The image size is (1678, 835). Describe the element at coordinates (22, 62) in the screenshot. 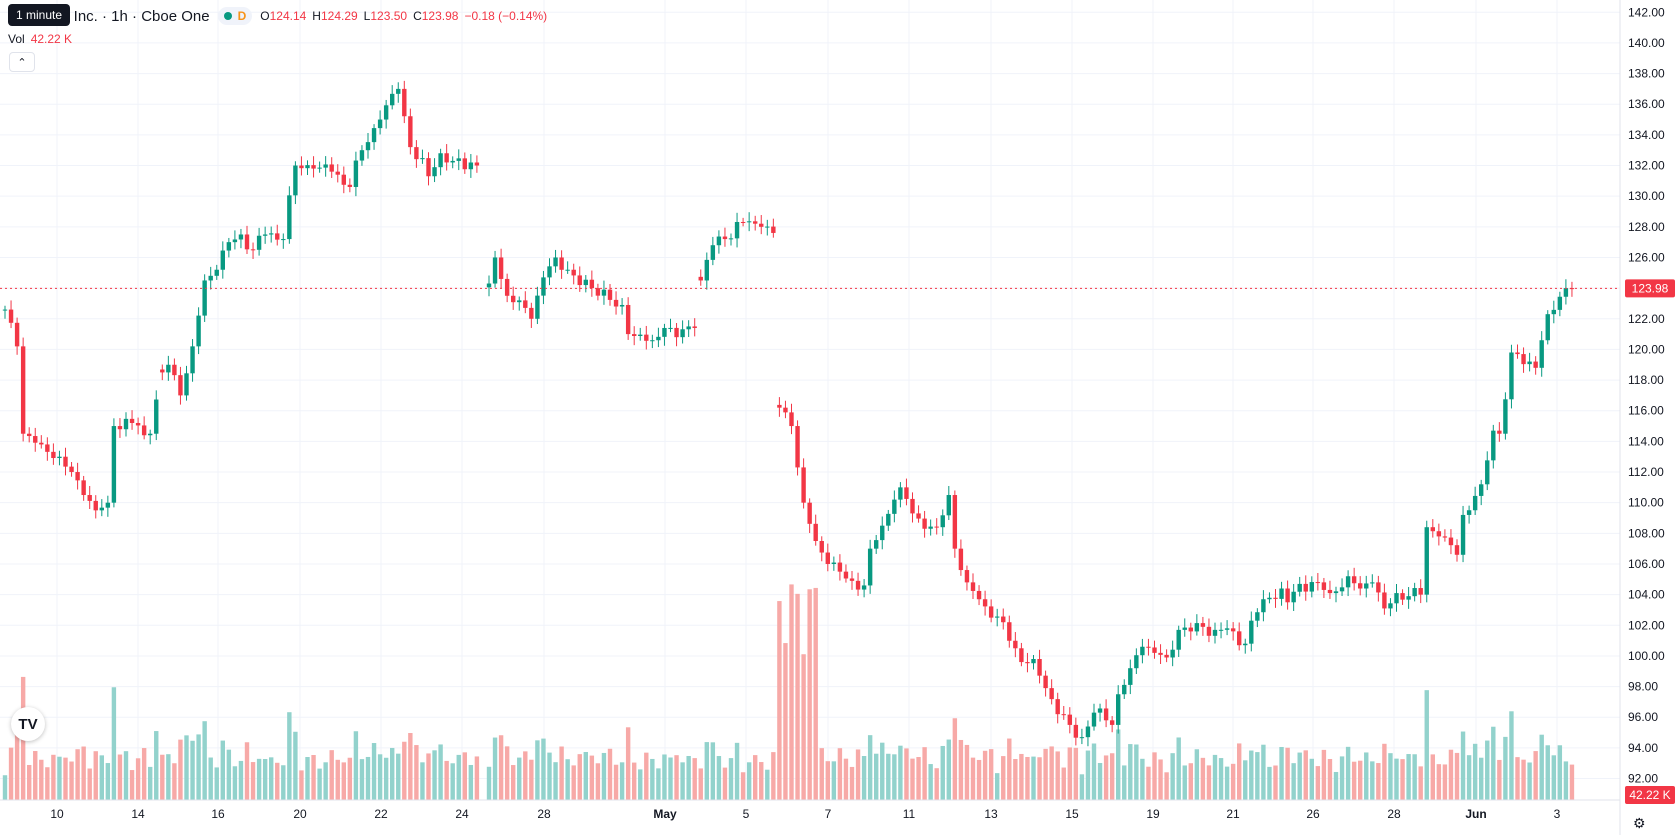

I see `chevron-up-icon: ⌃` at that location.